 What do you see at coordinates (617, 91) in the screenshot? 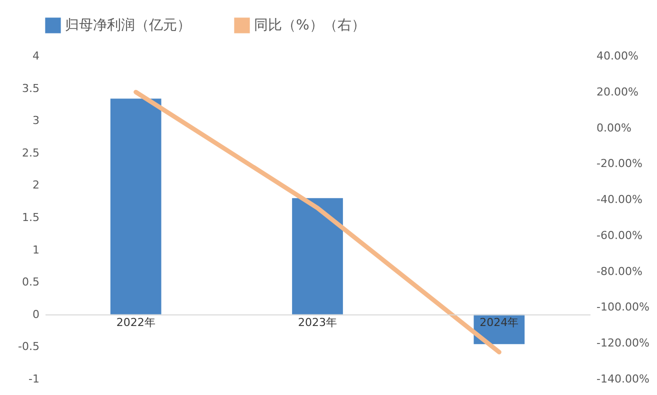
I see `y2-tick-label: 20.00%` at bounding box center [617, 91].